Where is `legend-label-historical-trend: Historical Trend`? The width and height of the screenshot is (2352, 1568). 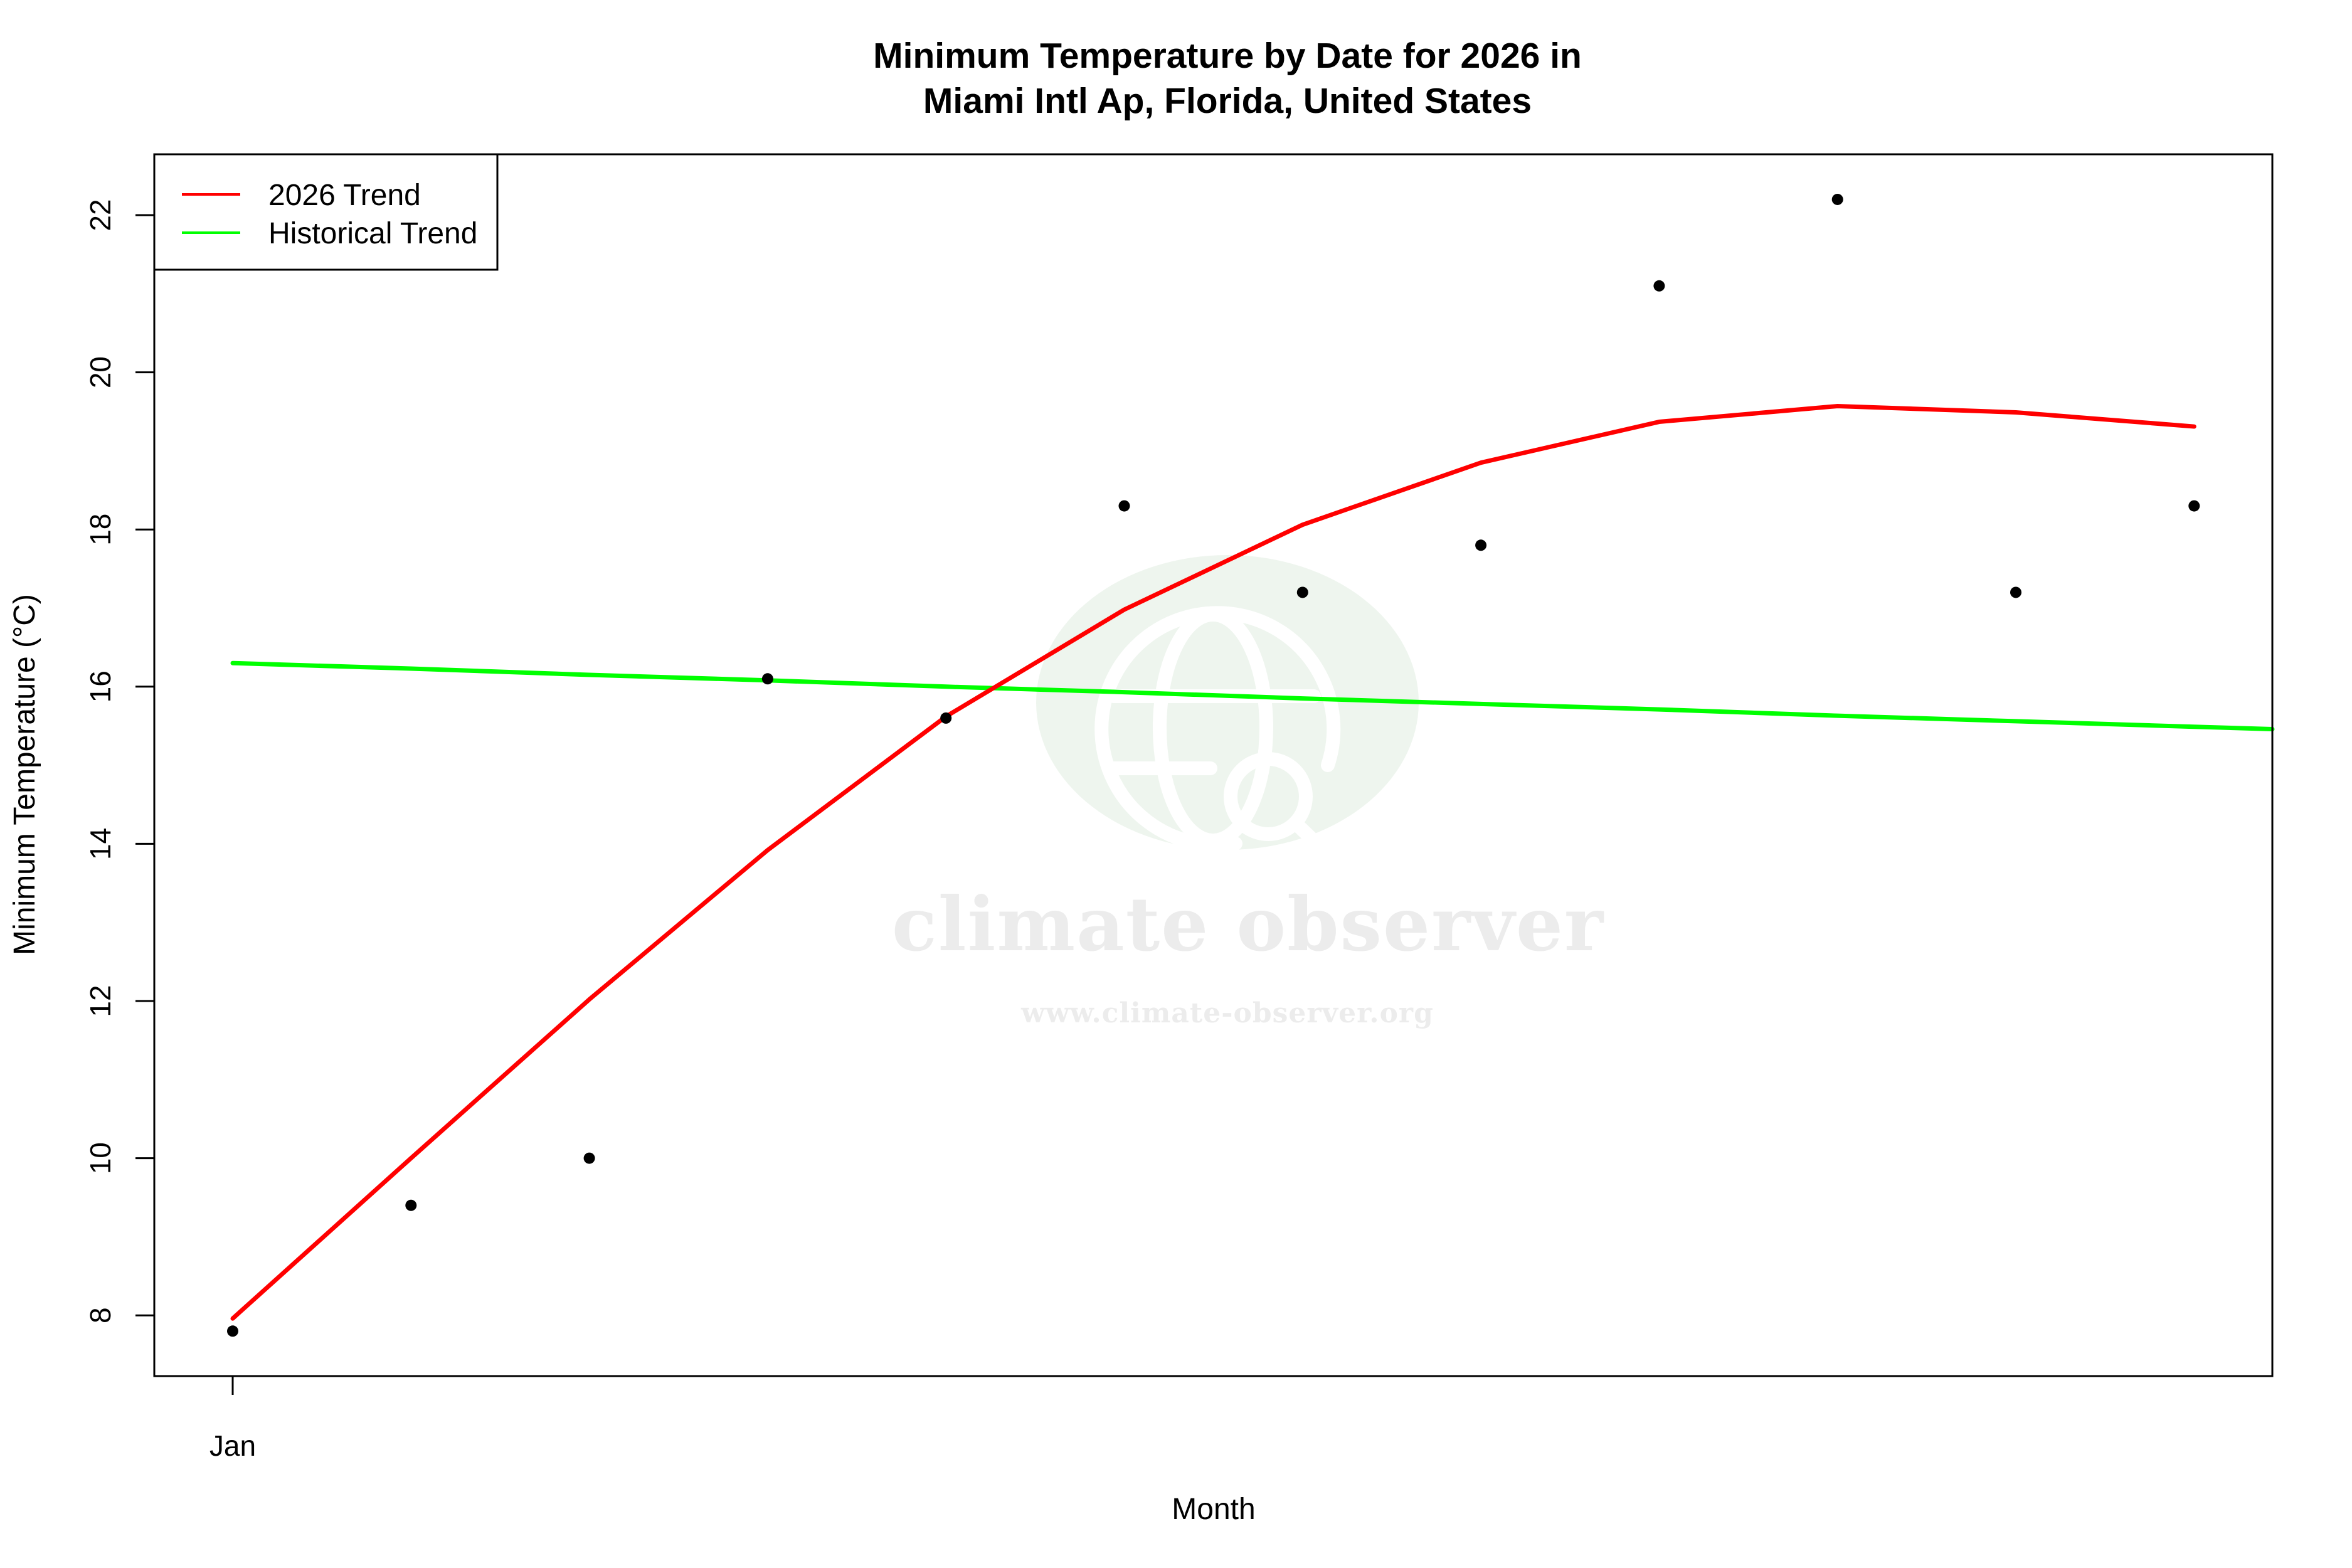
legend-label-historical-trend: Historical Trend is located at coordinates (372, 233).